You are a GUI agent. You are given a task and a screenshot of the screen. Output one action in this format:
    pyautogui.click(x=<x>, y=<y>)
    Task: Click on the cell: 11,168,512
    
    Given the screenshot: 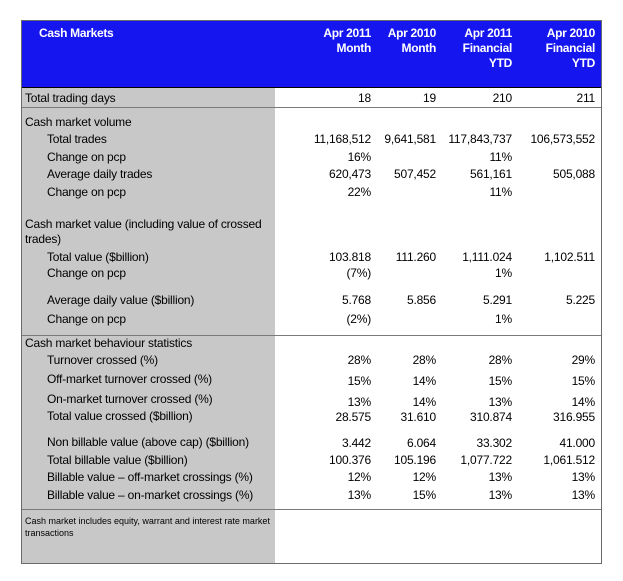 What is the action you would take?
    pyautogui.click(x=342, y=139)
    